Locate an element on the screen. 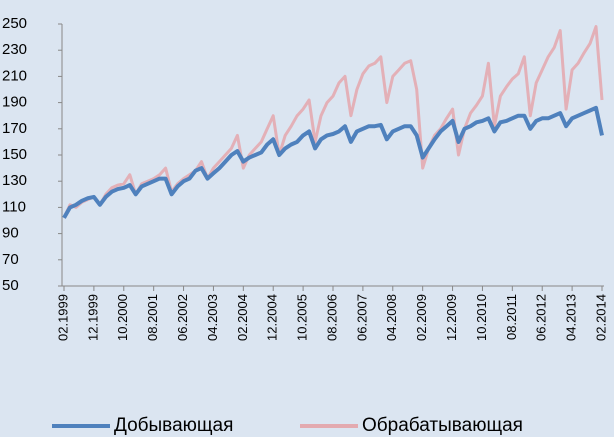 The height and width of the screenshot is (437, 614). x-tick-label: 06.2012 is located at coordinates (541, 317).